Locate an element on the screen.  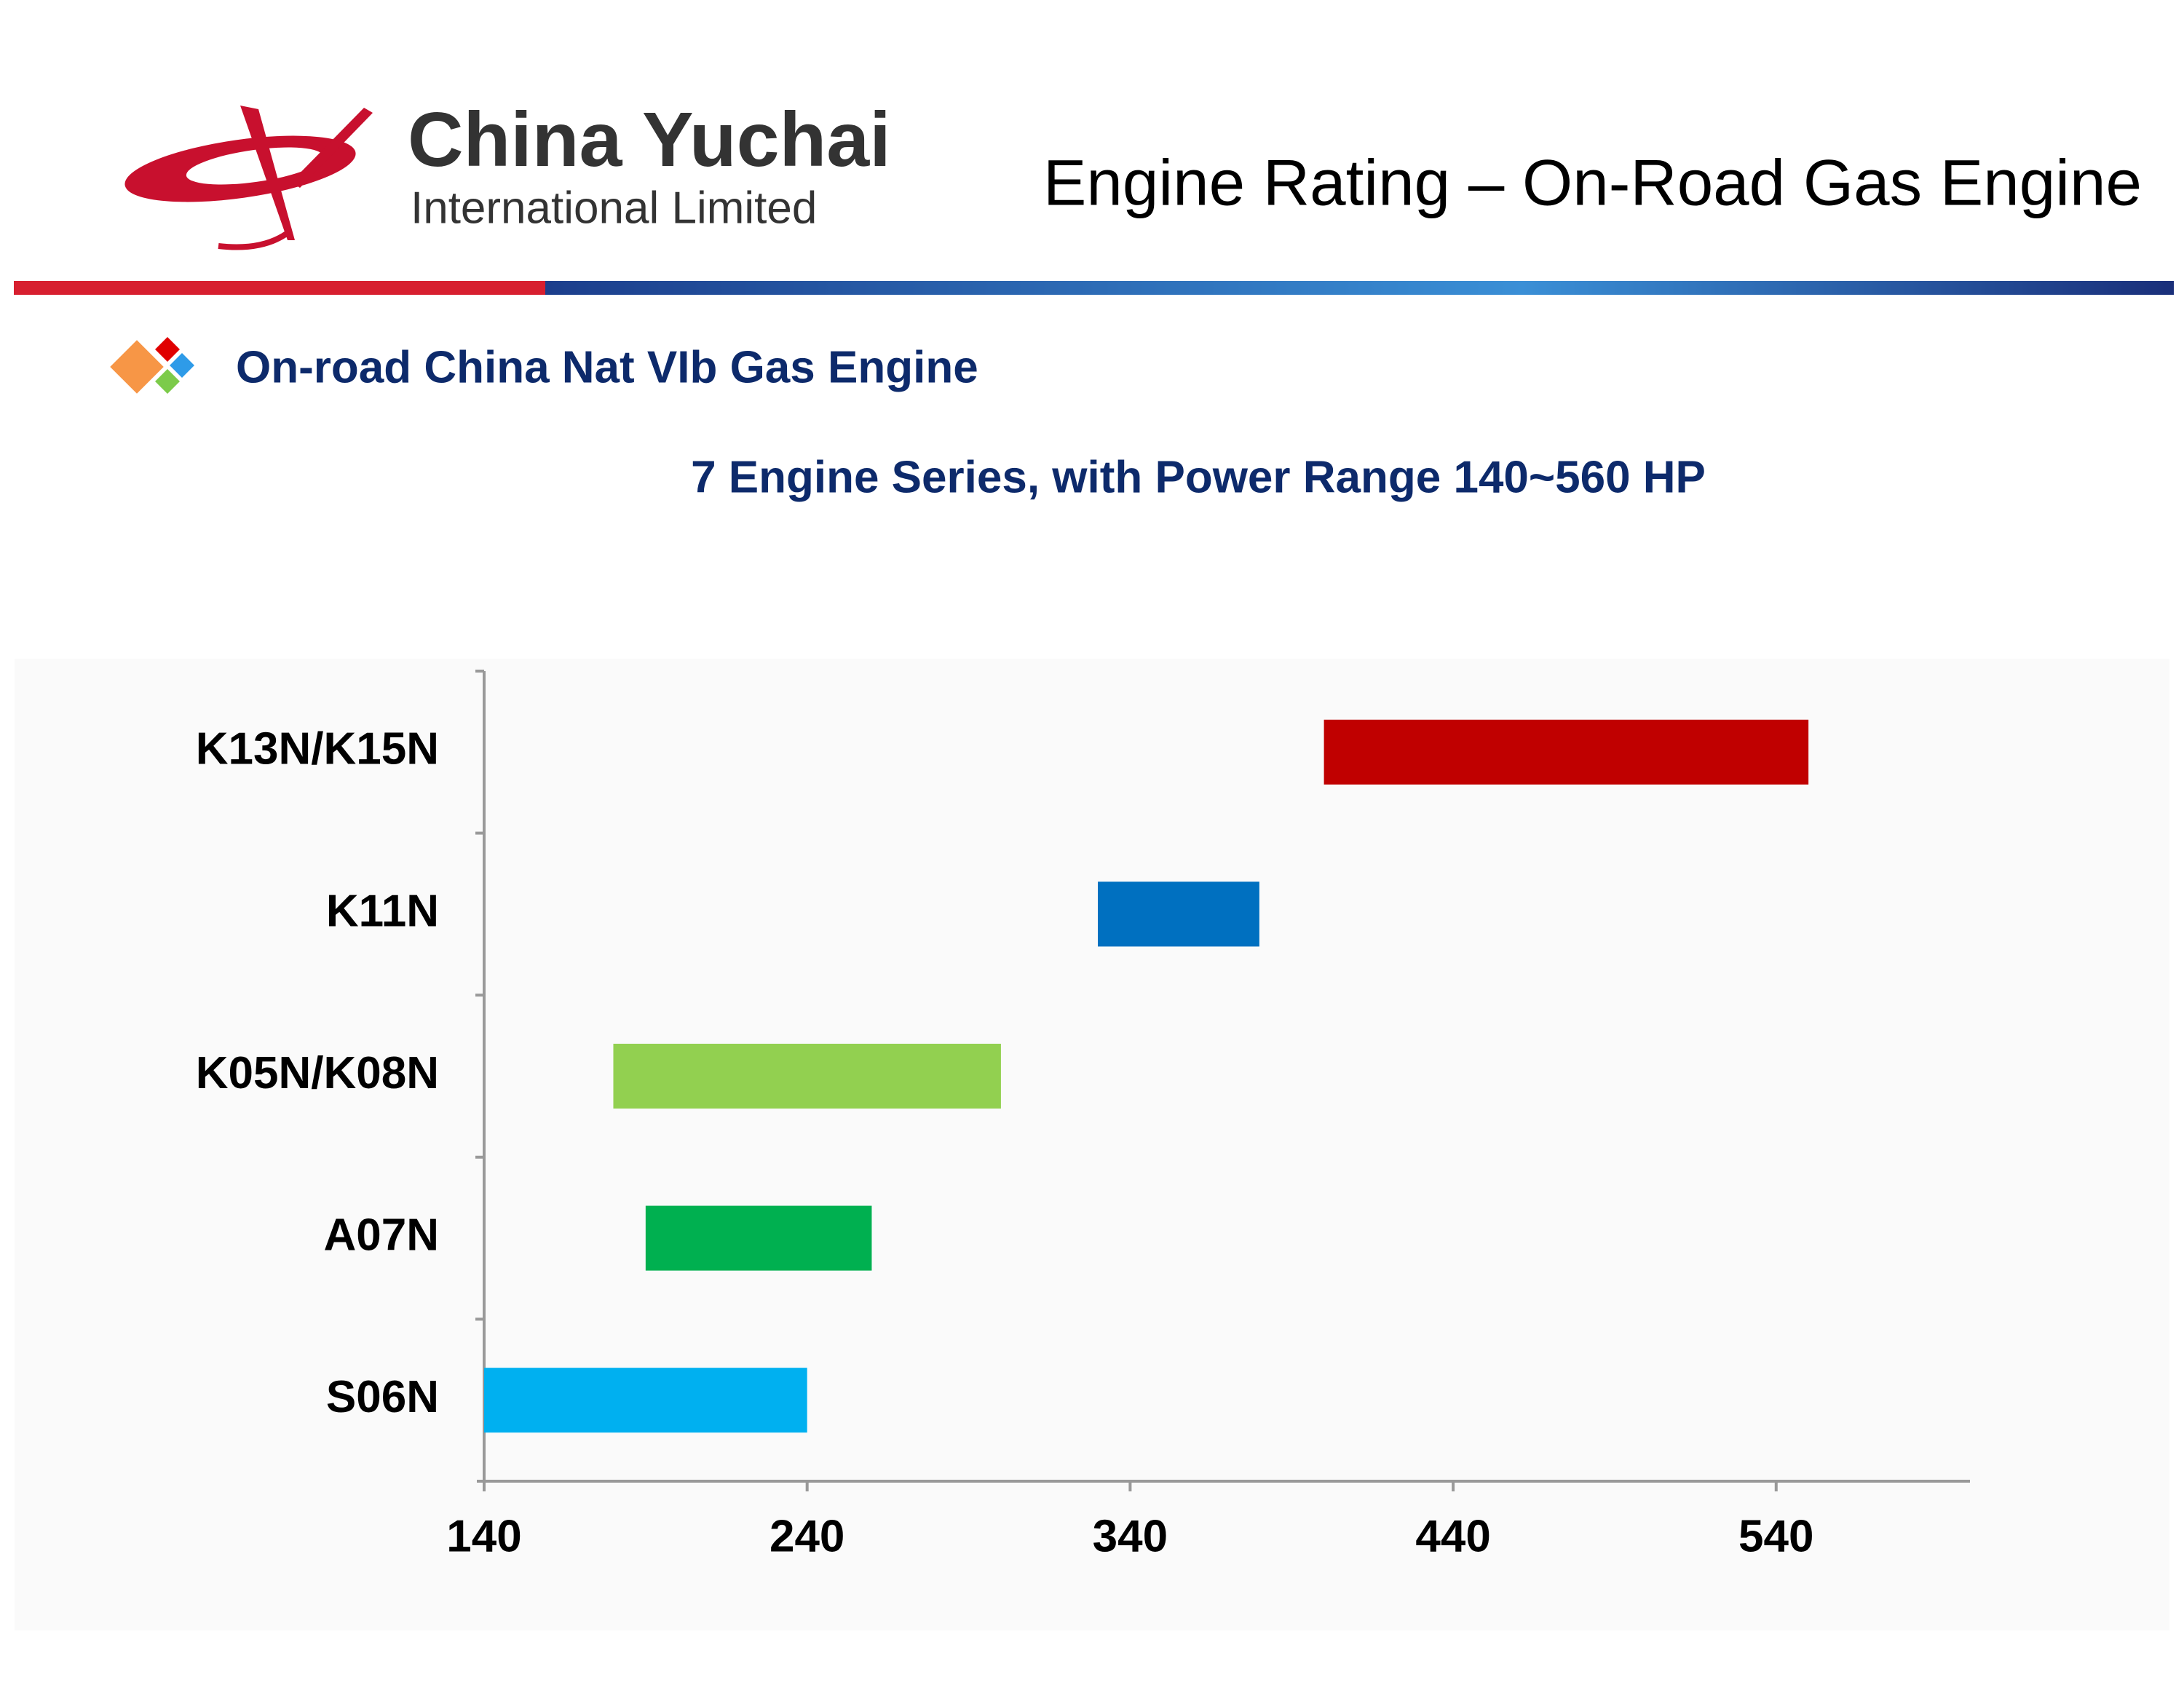
header-band-blue is located at coordinates (1359, 288).